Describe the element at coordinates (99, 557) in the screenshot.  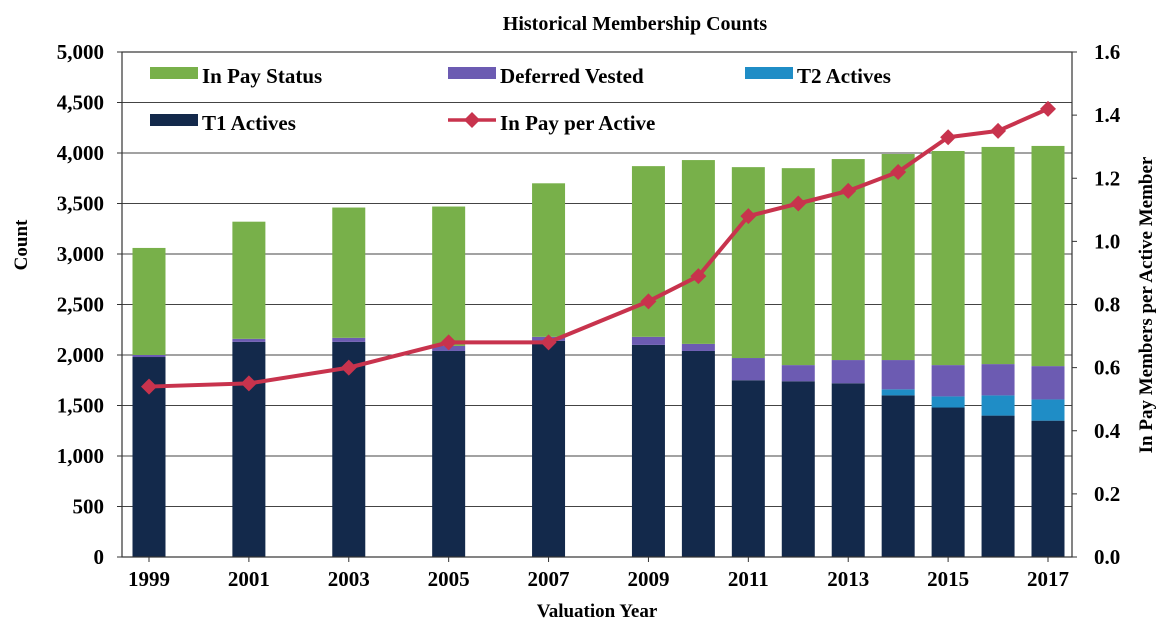
I see `y-tick-label: 0` at that location.